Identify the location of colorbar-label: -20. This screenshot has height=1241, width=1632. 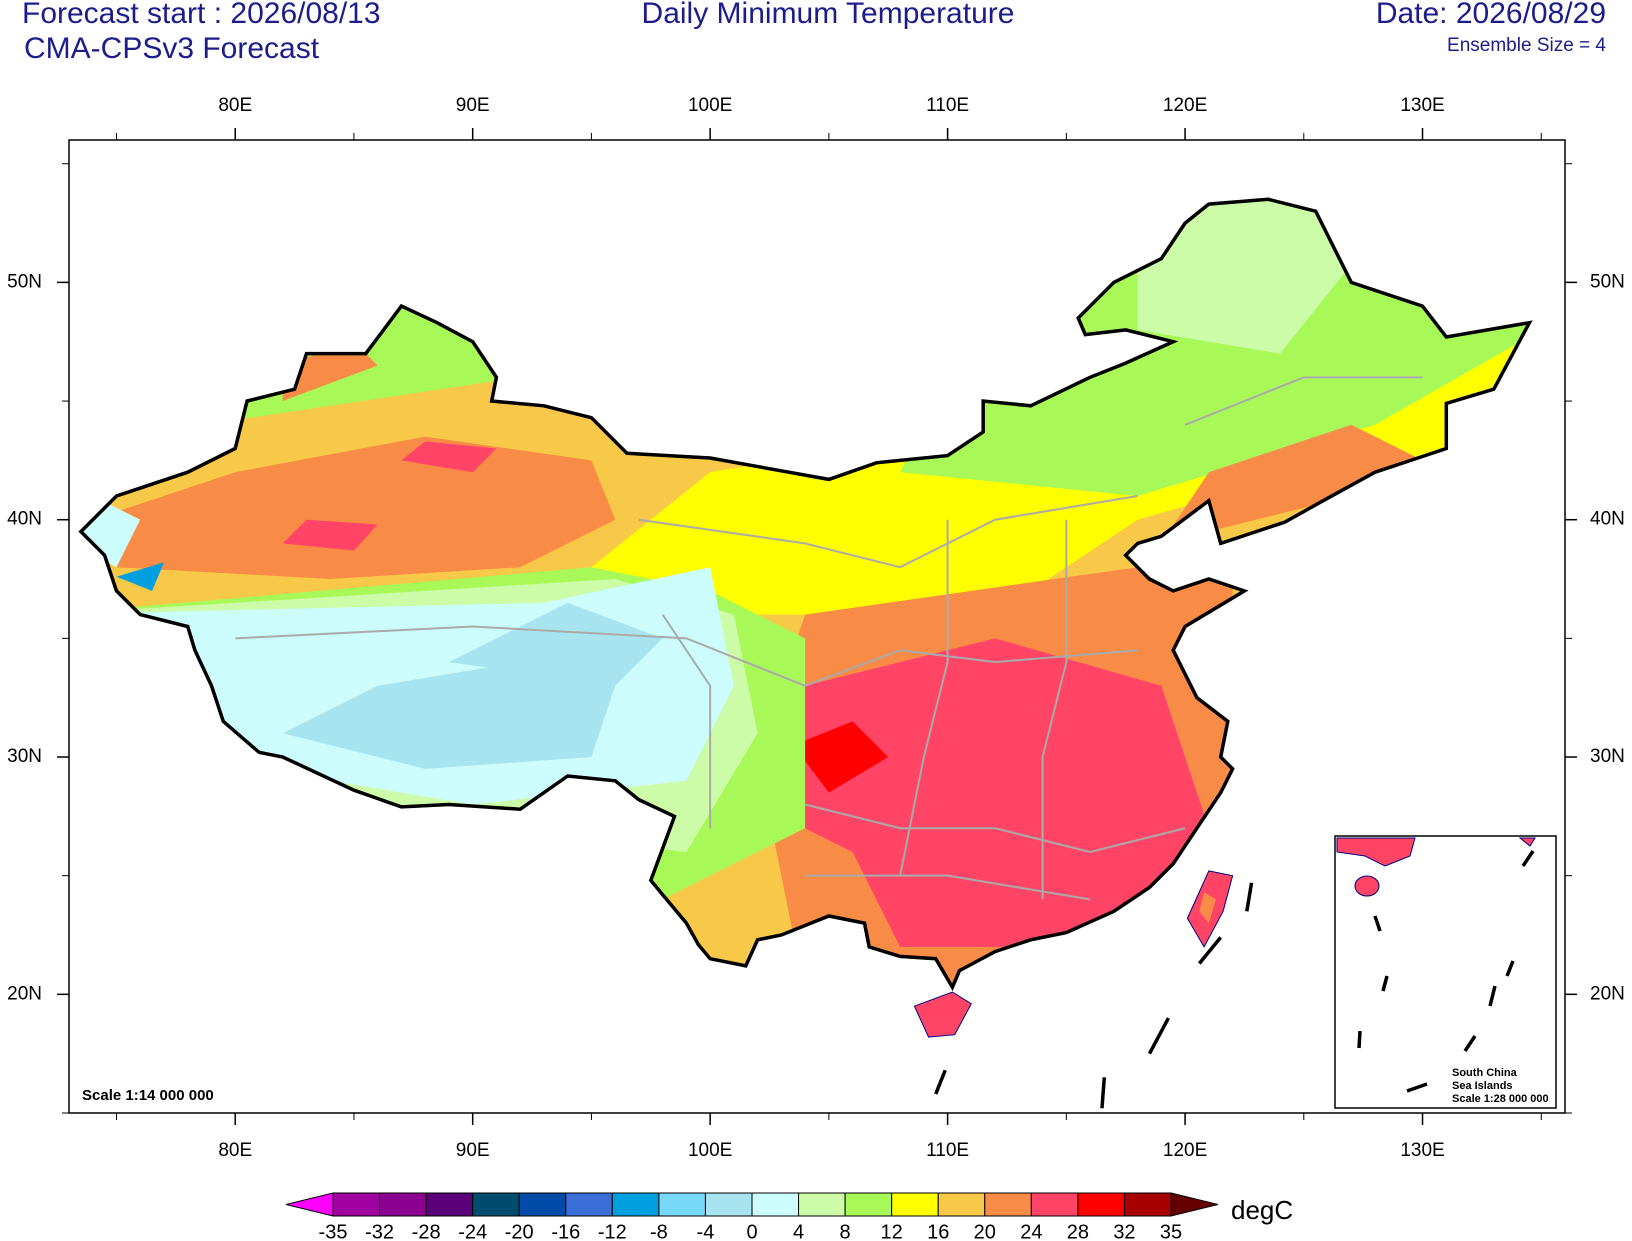
(519, 1231).